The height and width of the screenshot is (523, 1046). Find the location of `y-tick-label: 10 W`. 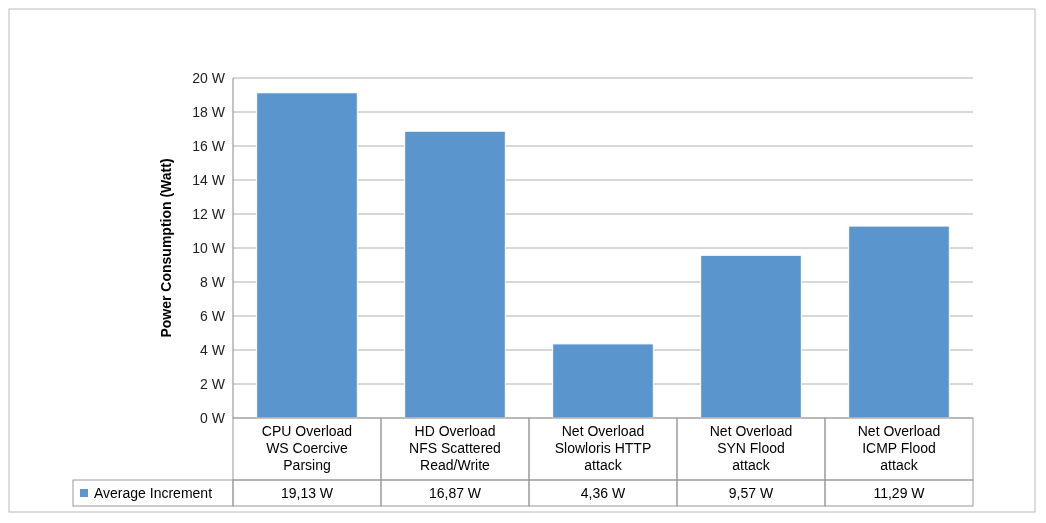

y-tick-label: 10 W is located at coordinates (209, 247).